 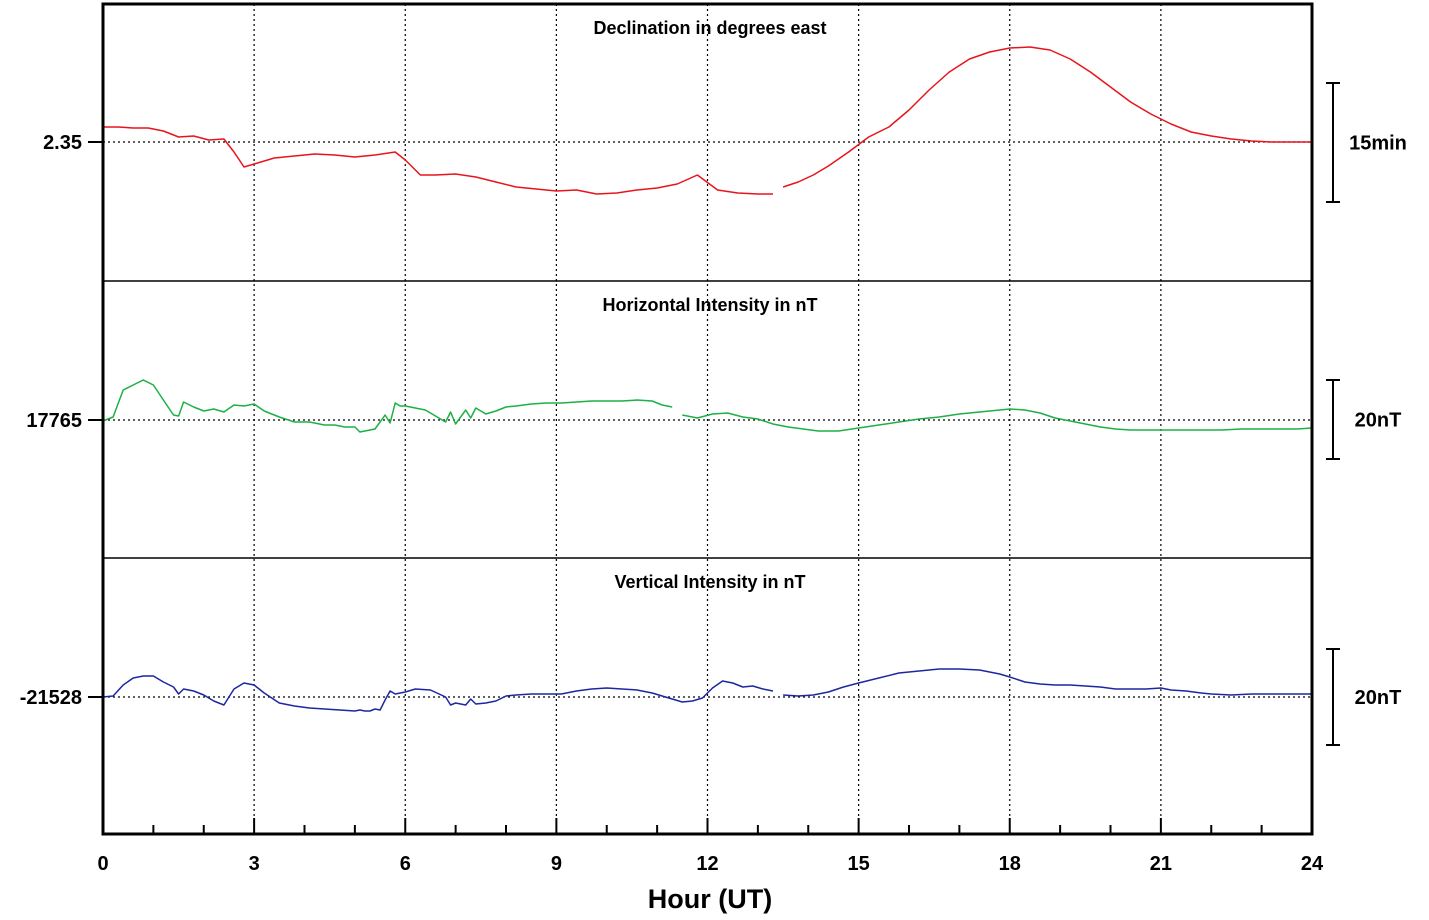 What do you see at coordinates (62, 143) in the screenshot?
I see `baseline-label: 2.35` at bounding box center [62, 143].